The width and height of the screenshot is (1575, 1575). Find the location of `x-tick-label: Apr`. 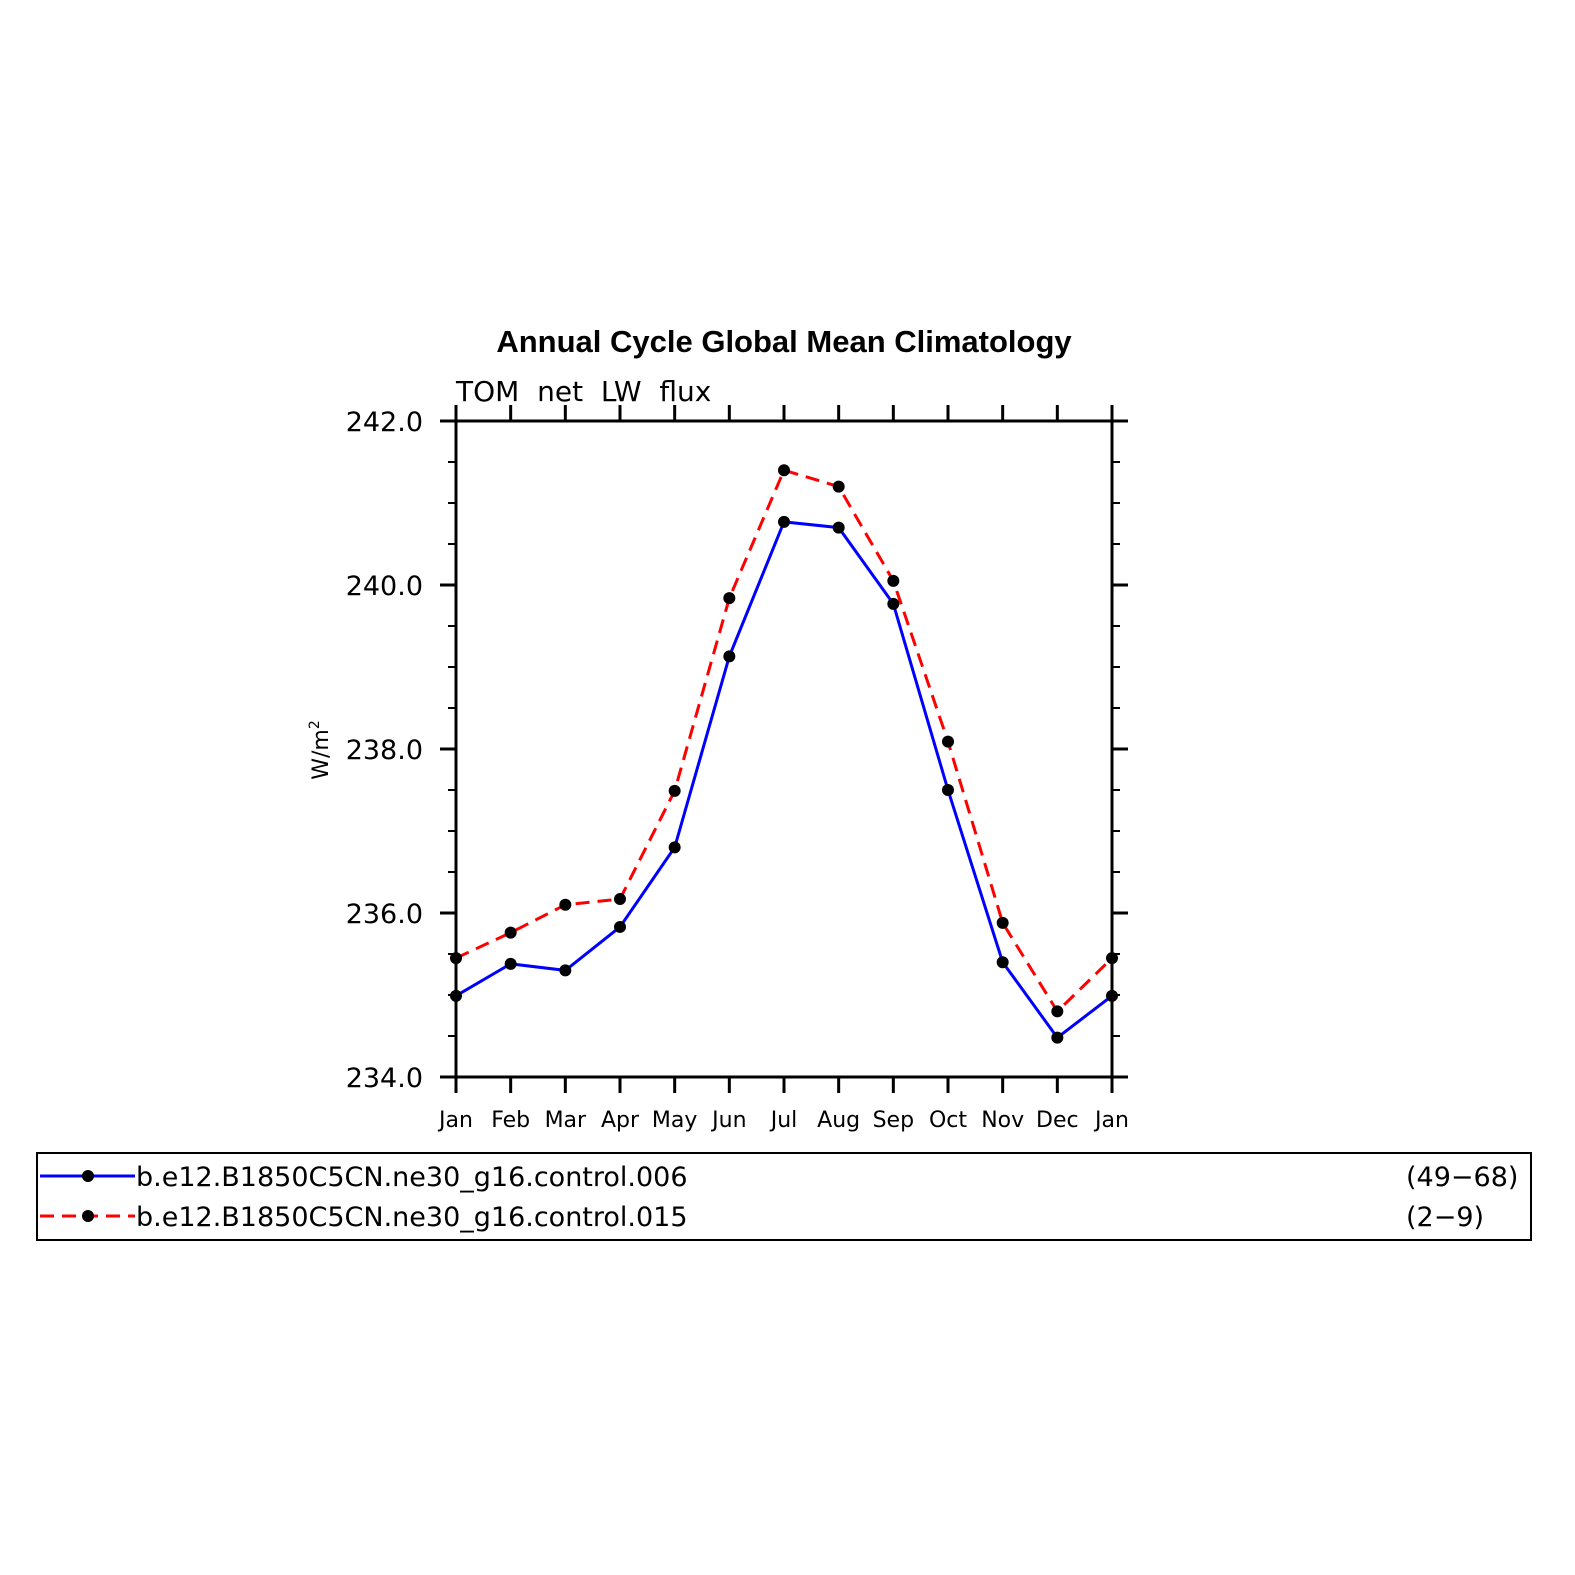

x-tick-label: Apr is located at coordinates (620, 1120).